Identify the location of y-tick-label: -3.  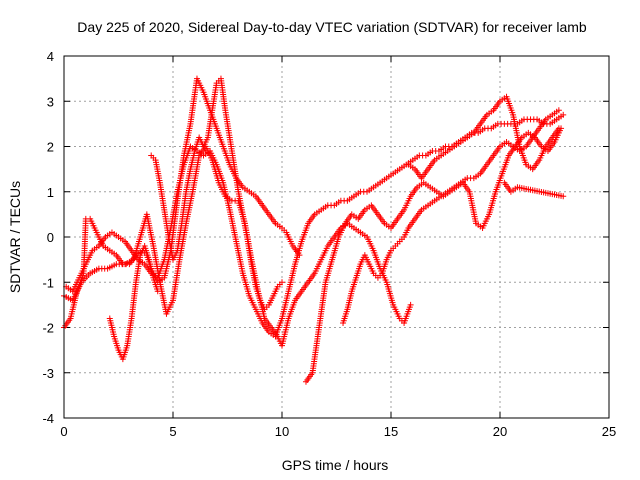
(48, 373).